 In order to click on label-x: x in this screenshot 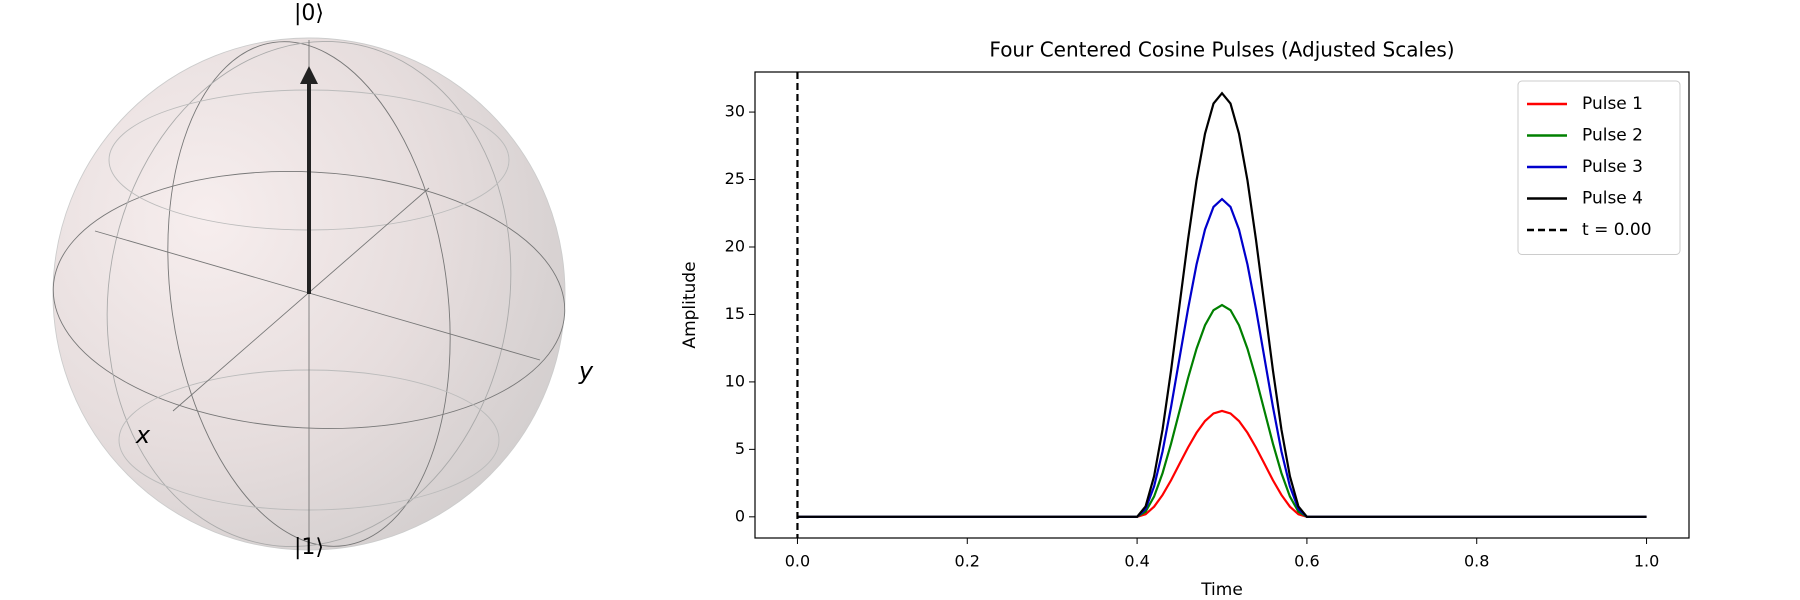, I will do `click(143, 435)`.